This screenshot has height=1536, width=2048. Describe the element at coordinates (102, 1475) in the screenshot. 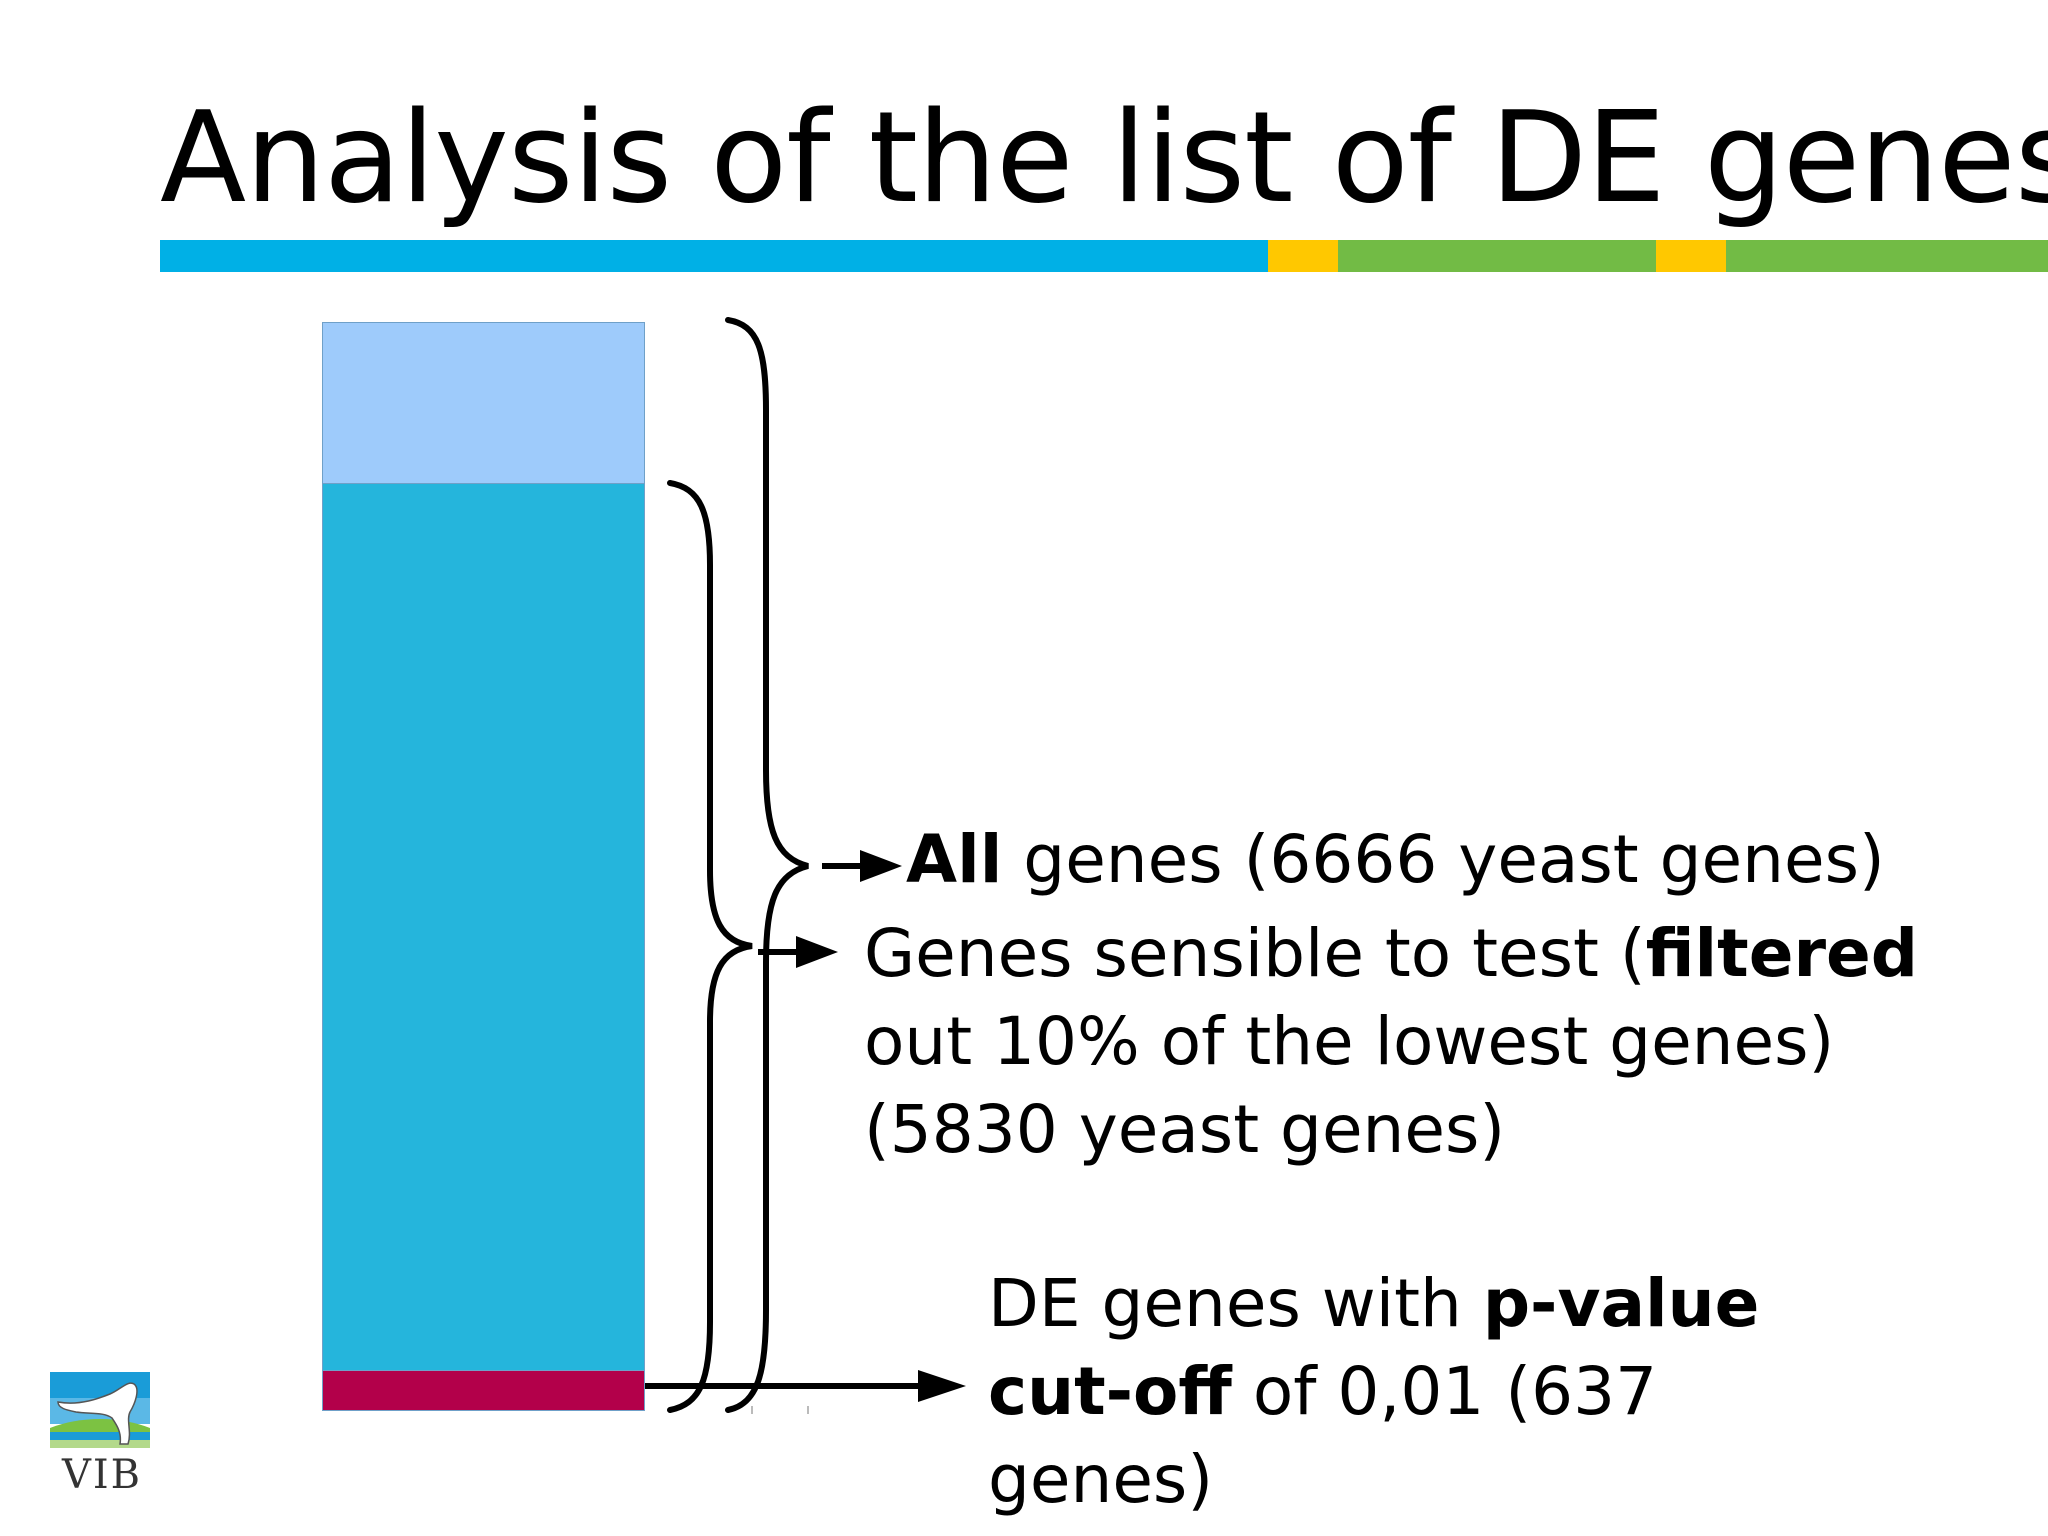

I see `vib-logo-text: VIB` at that location.